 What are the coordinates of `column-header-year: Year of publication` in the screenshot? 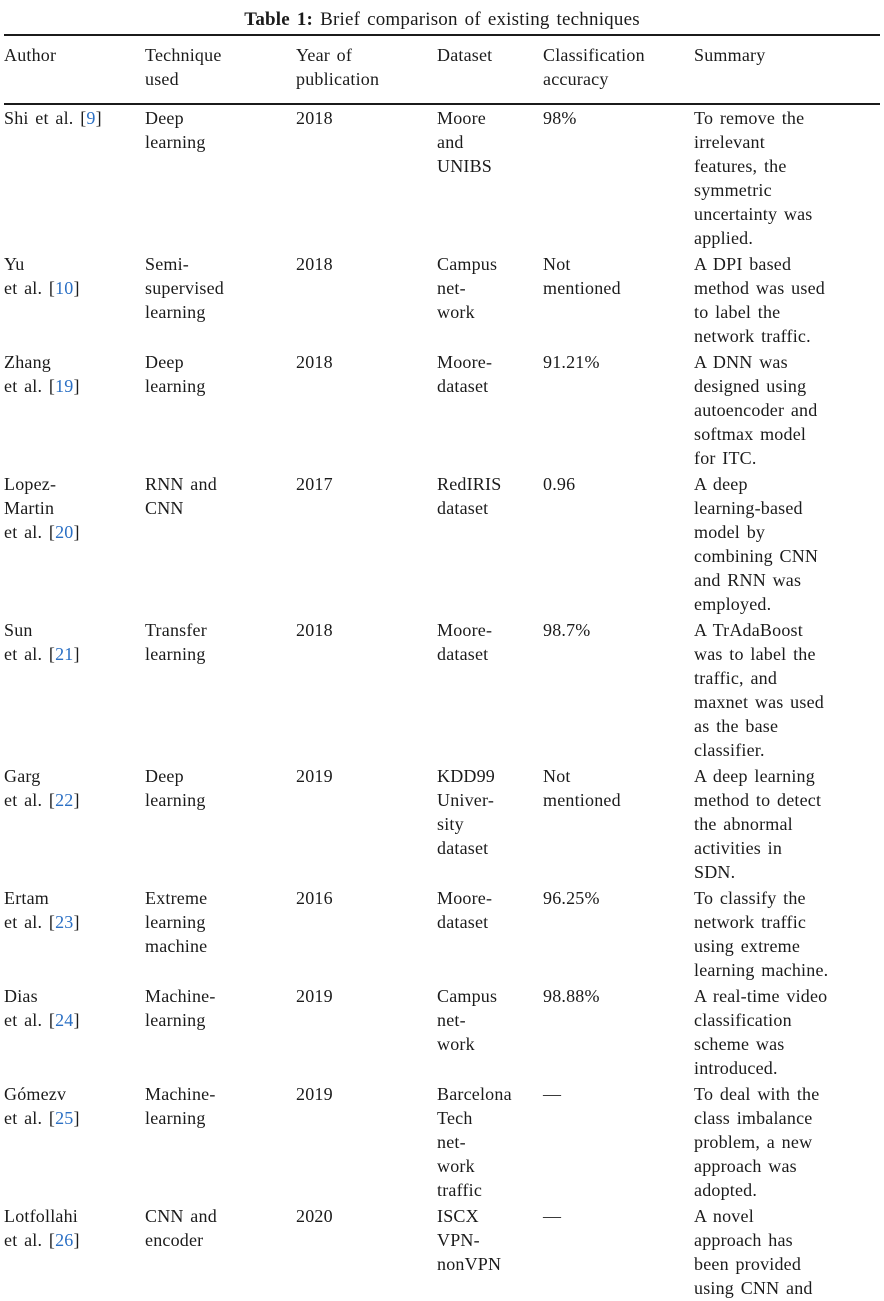 It's located at (366, 69).